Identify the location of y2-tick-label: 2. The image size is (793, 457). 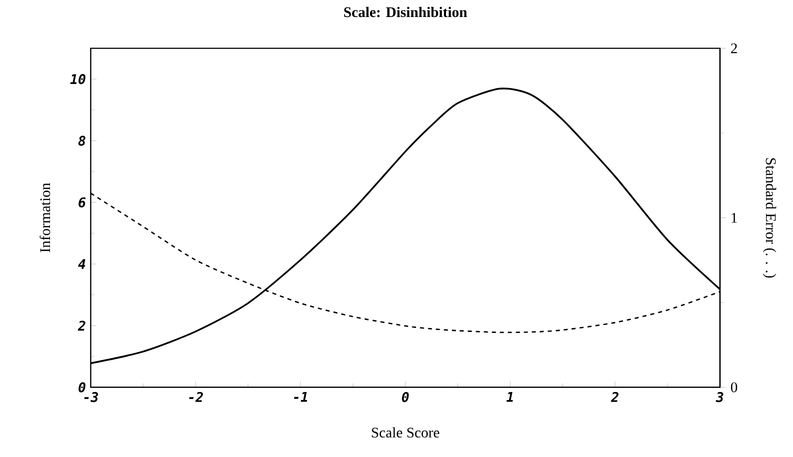
(734, 48).